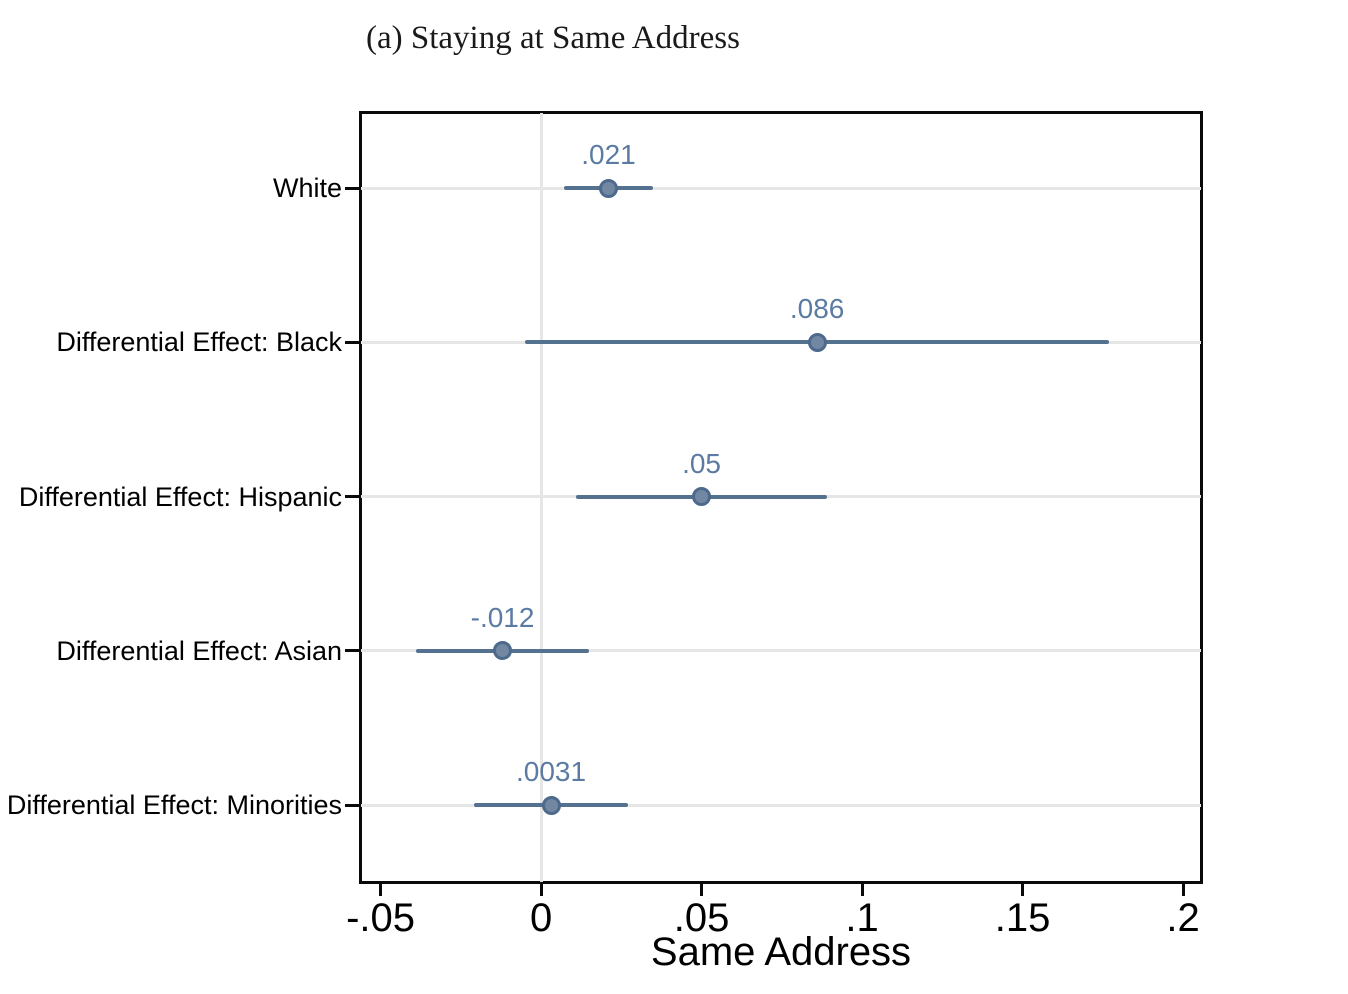  What do you see at coordinates (1022, 918) in the screenshot?
I see `x-axis-tick-label: .15` at bounding box center [1022, 918].